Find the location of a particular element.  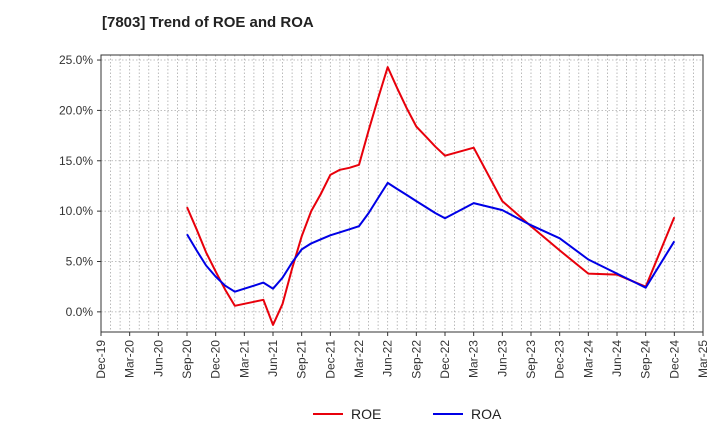

x-tick-label: Sep-23 is located at coordinates (531, 359).